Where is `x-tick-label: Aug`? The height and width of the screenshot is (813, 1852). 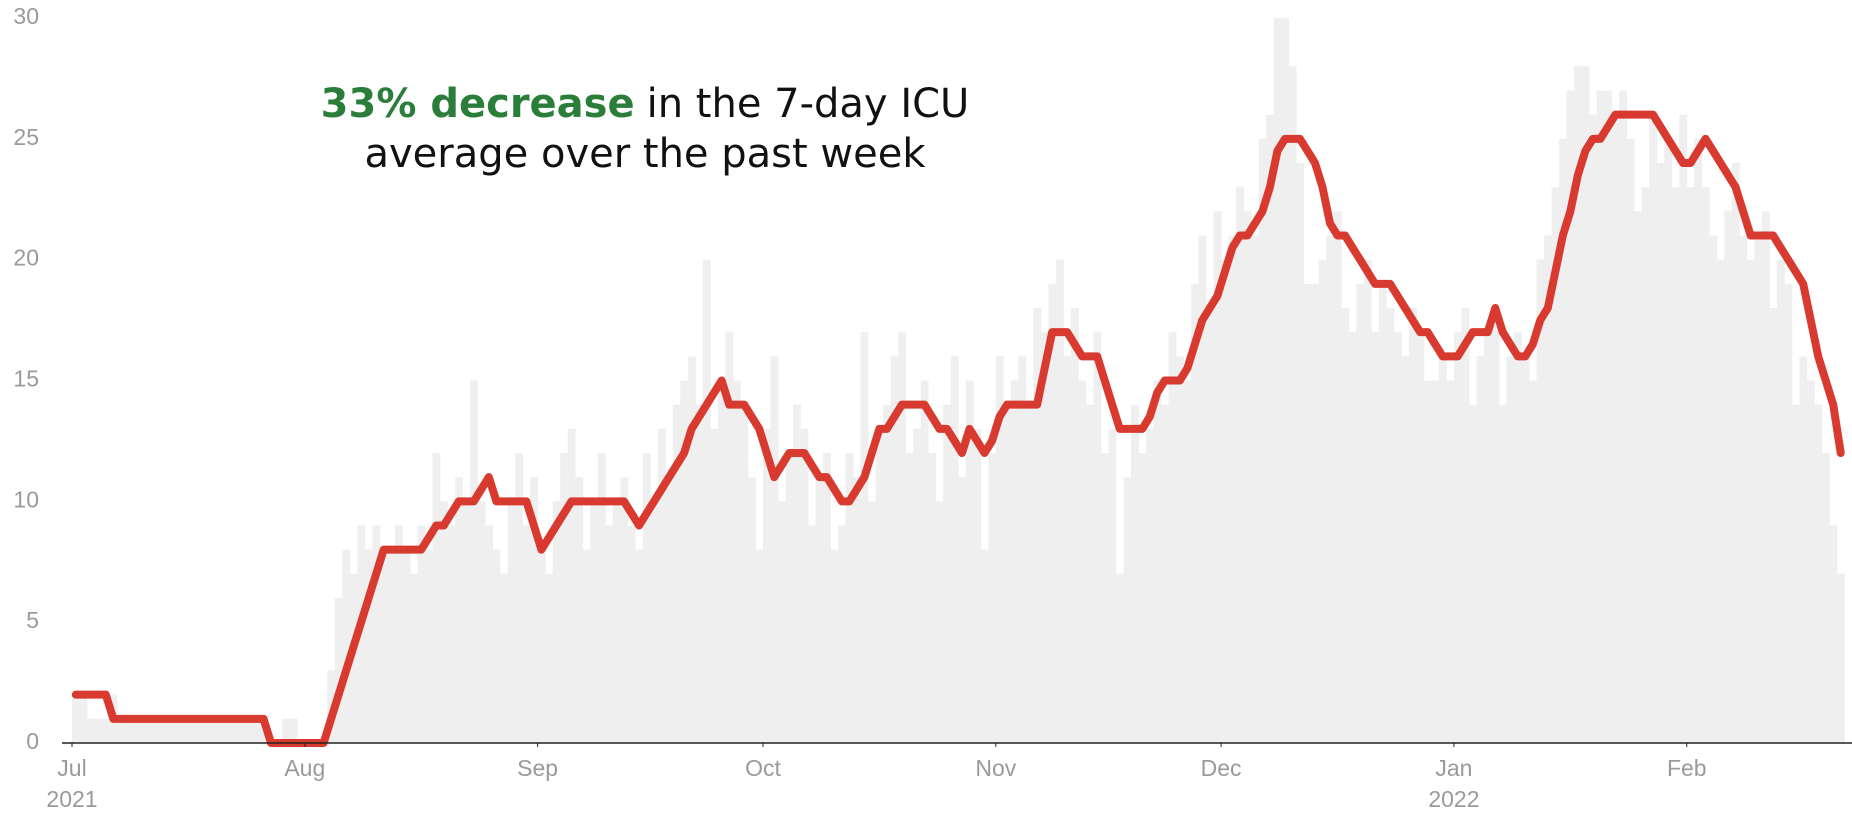
x-tick-label: Aug is located at coordinates (304, 768).